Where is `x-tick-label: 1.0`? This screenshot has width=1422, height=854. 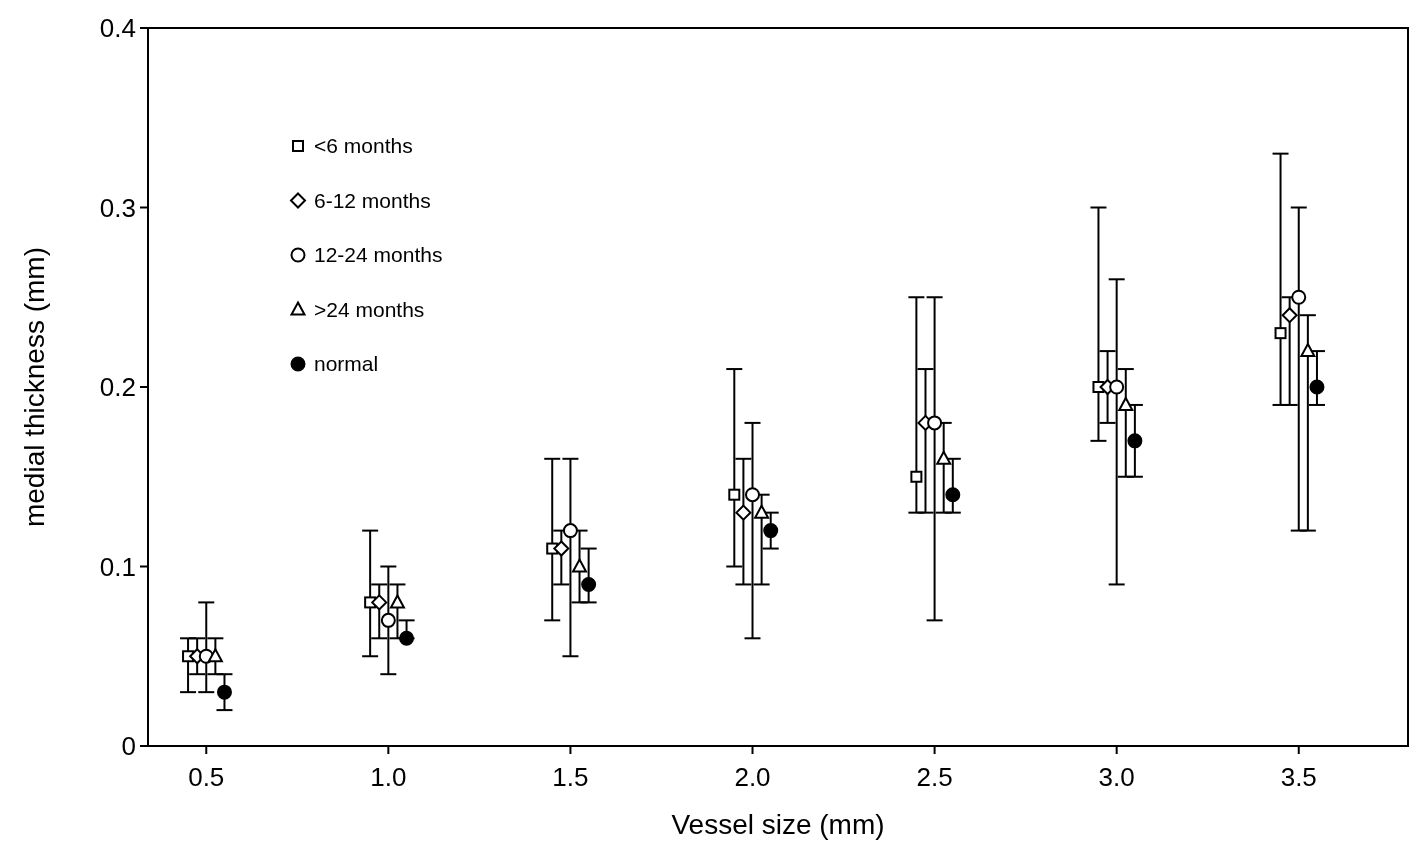
x-tick-label: 1.0 is located at coordinates (388, 777).